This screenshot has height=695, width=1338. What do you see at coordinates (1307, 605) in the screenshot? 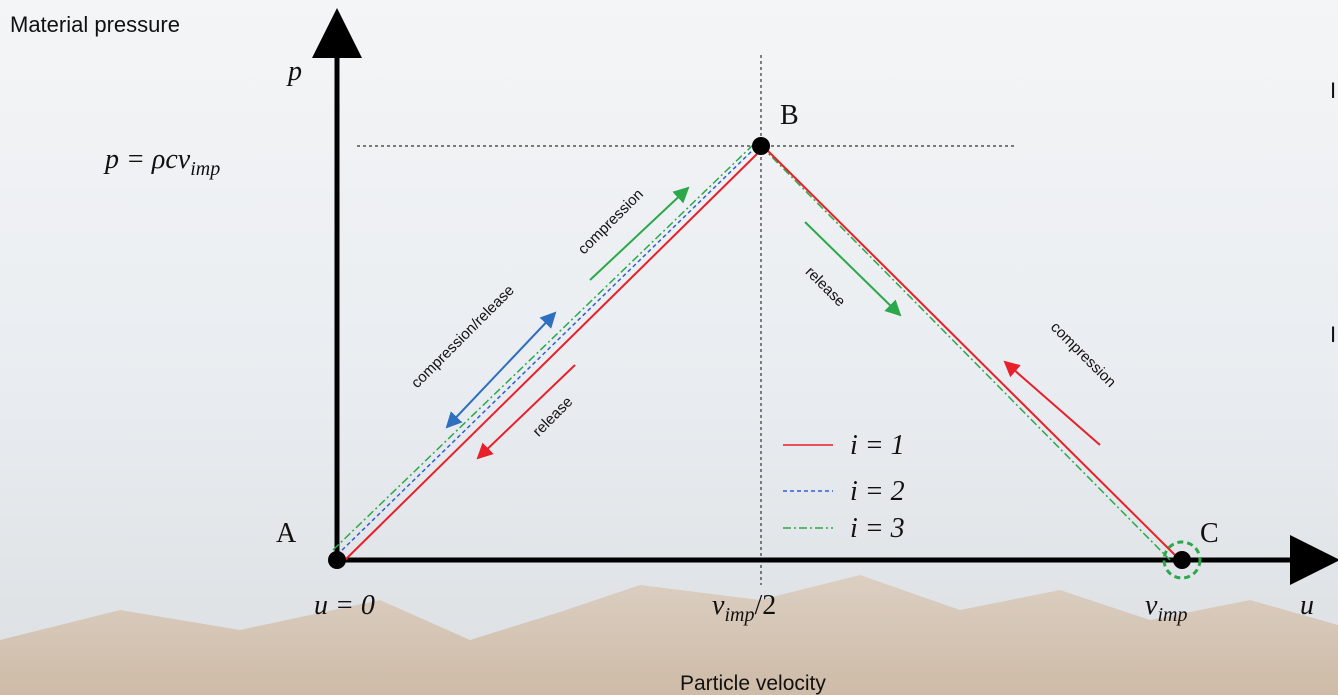
I see `axis-symbol: u` at bounding box center [1307, 605].